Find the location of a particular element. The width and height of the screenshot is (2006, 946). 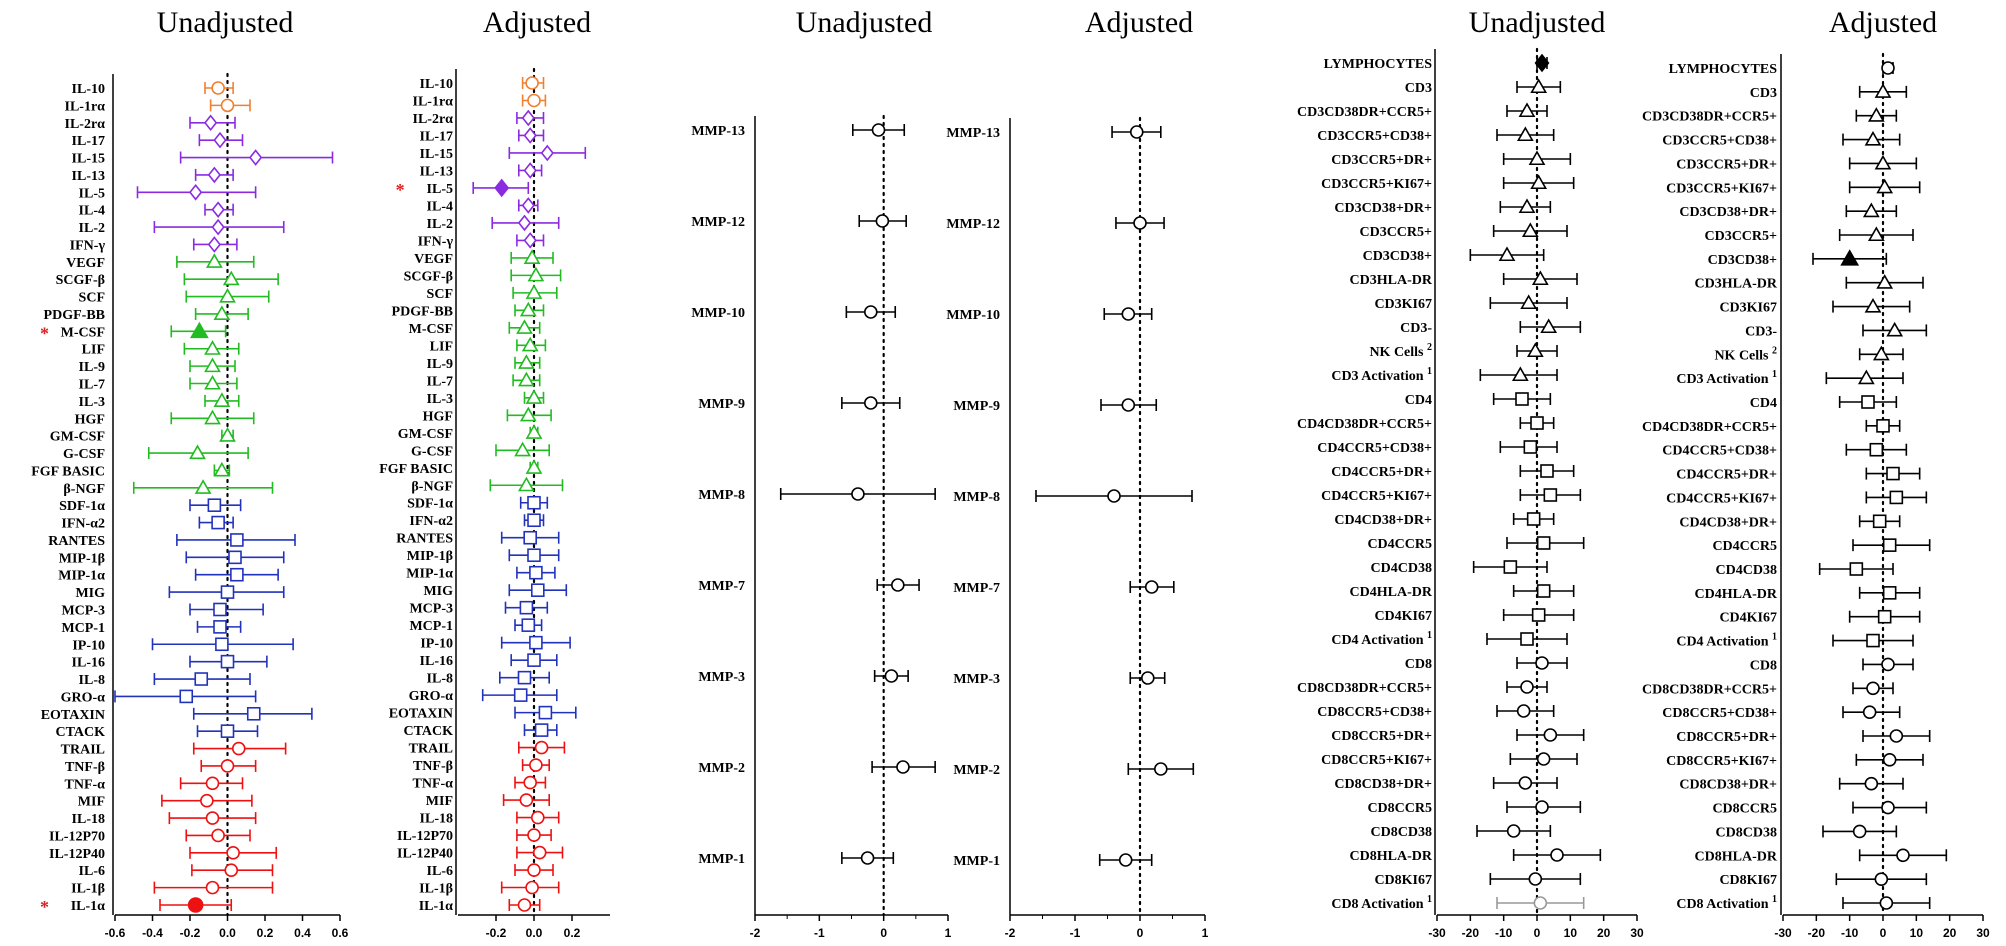

y-label: IL-2 is located at coordinates (92, 228).